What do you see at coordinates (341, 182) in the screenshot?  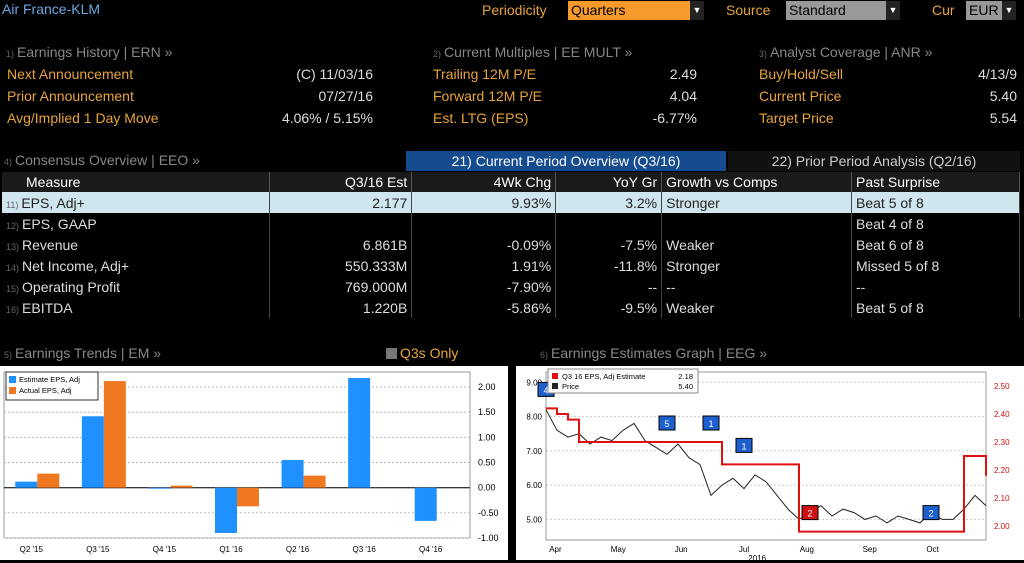 I see `col-header-est: Q3/16 Est` at bounding box center [341, 182].